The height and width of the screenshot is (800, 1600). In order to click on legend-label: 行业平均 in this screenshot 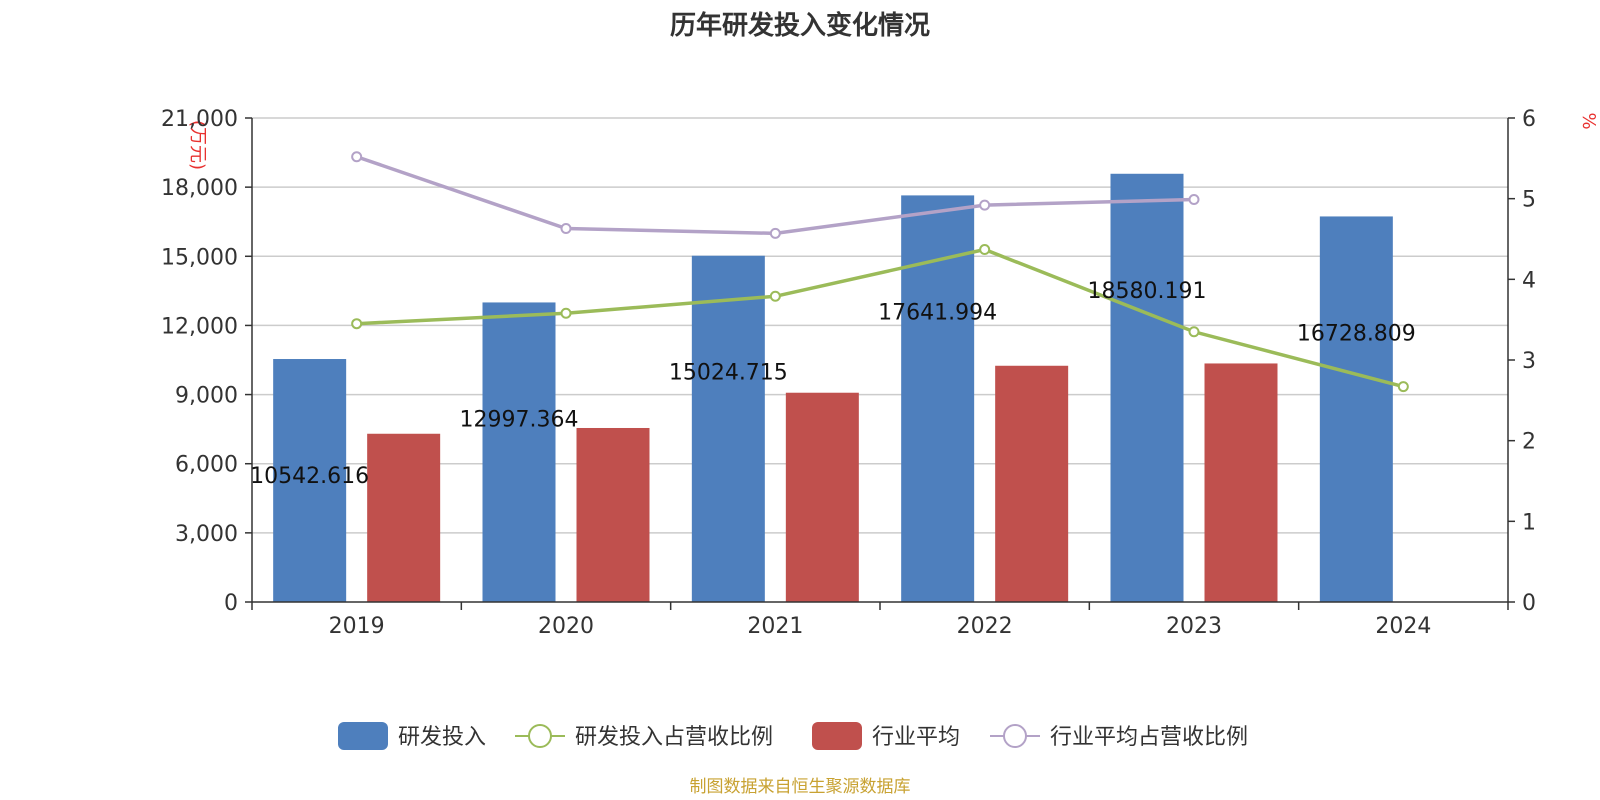, I will do `click(916, 737)`.